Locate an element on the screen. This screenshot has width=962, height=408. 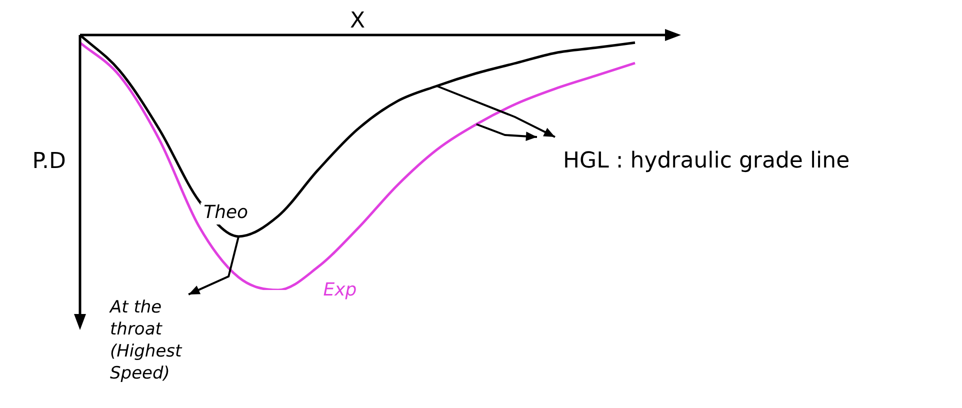
series-label: Exp is located at coordinates (340, 290).